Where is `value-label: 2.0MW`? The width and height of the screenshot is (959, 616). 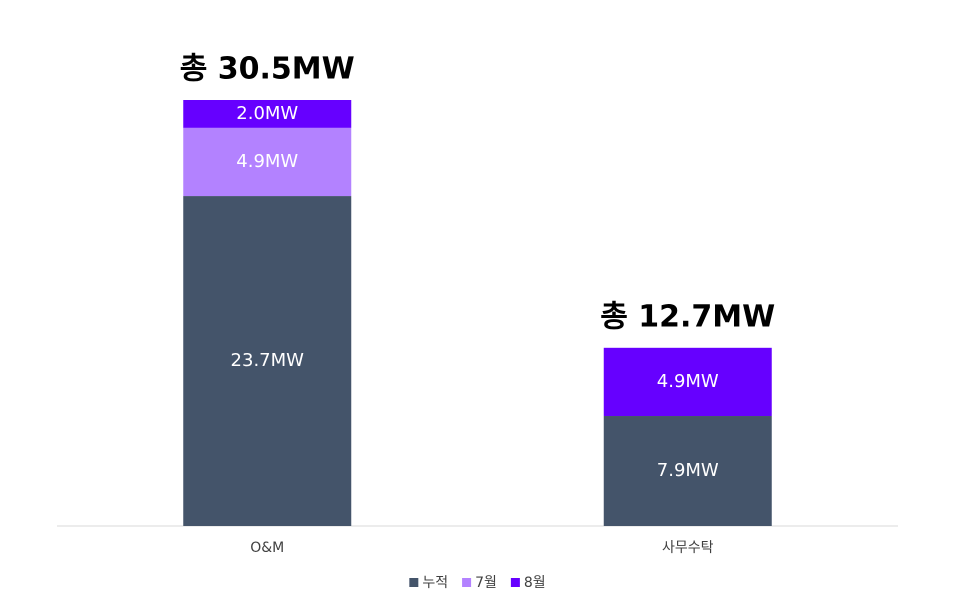
value-label: 2.0MW is located at coordinates (267, 113).